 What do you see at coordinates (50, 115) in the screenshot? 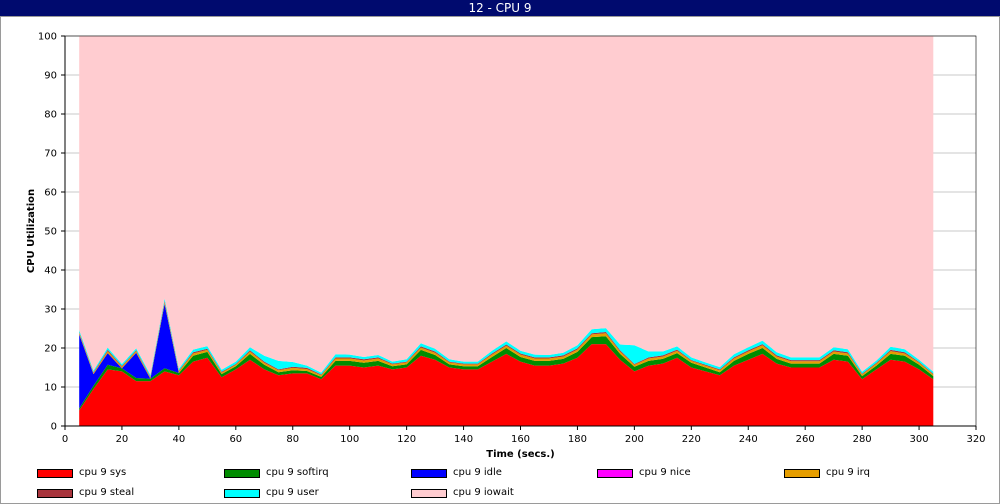
I see `y-tick-label: 80` at bounding box center [50, 115].